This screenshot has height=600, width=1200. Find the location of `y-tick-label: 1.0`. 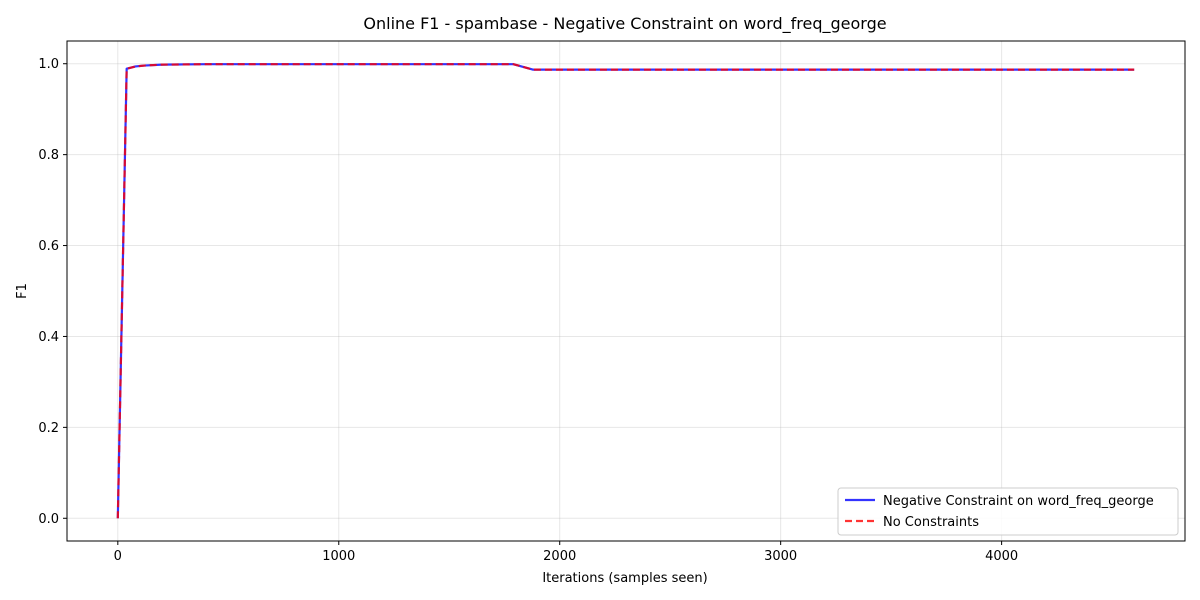

y-tick-label: 1.0 is located at coordinates (48, 64).